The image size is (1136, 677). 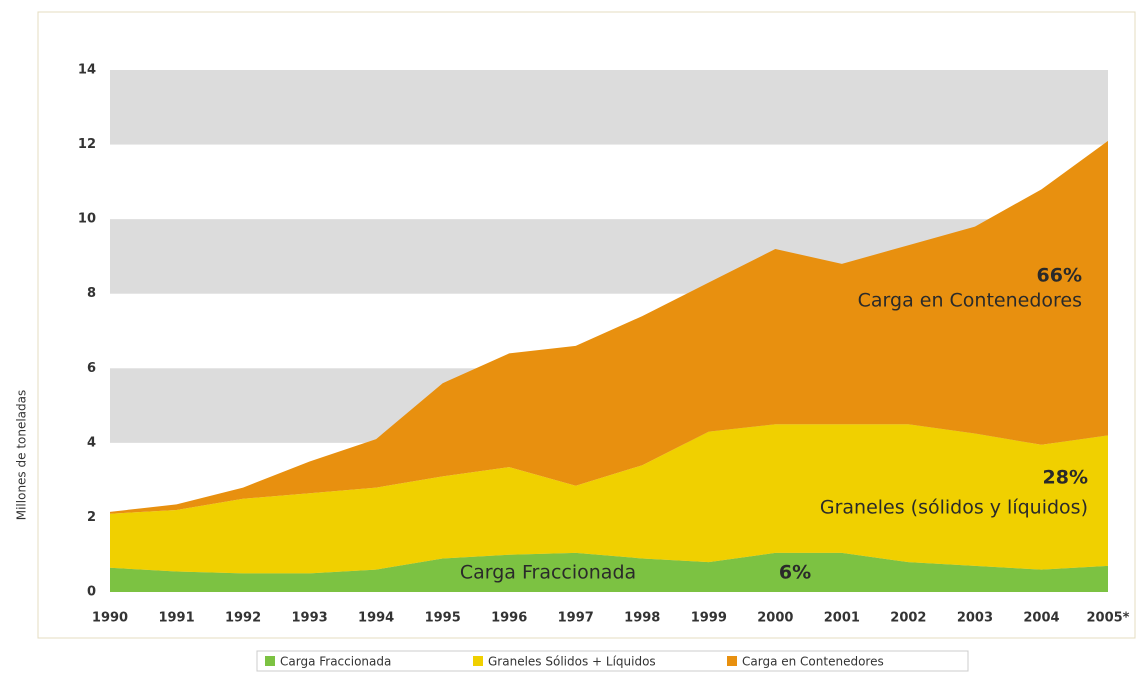 I want to click on x-tick-label: 2003, so click(x=975, y=618).